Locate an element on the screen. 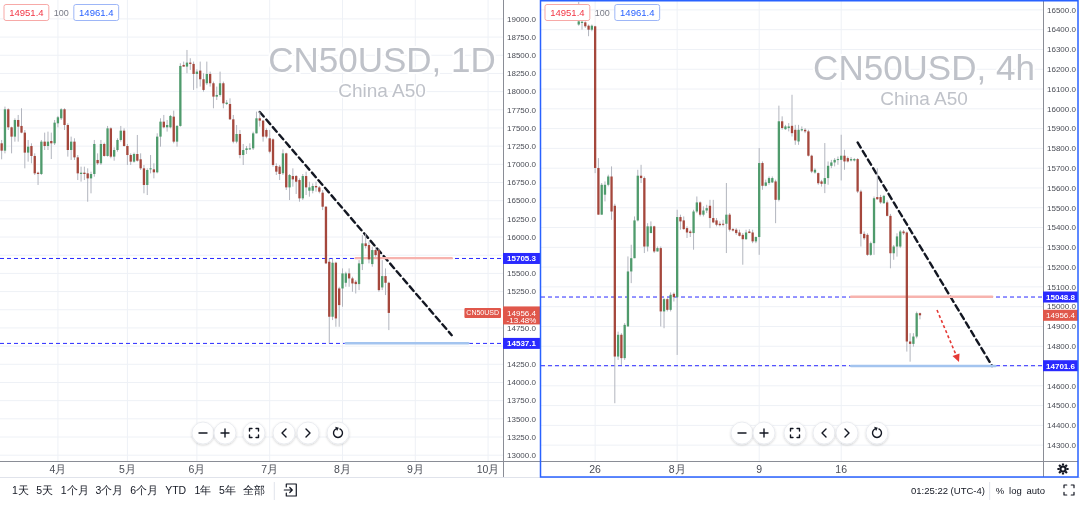  y-tick-label: 14000.0 is located at coordinates (522, 383).